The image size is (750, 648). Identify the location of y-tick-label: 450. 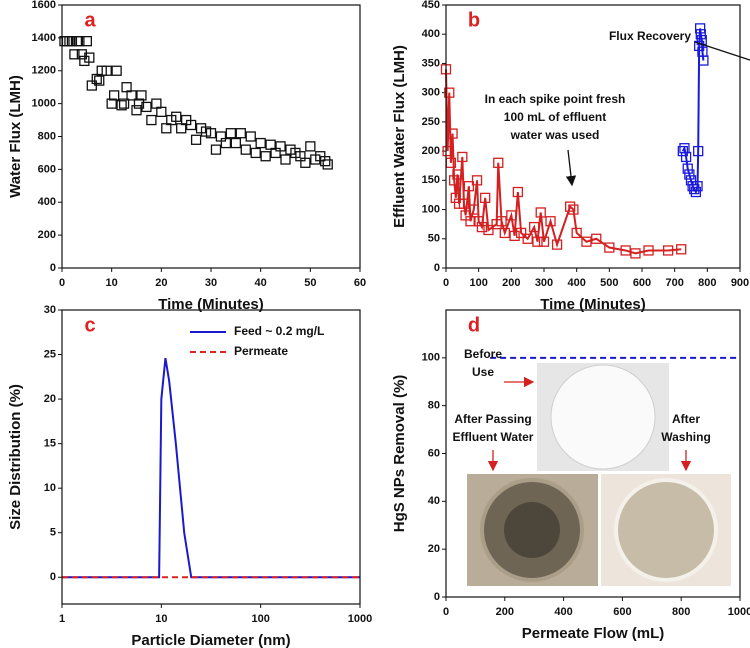
(431, 5).